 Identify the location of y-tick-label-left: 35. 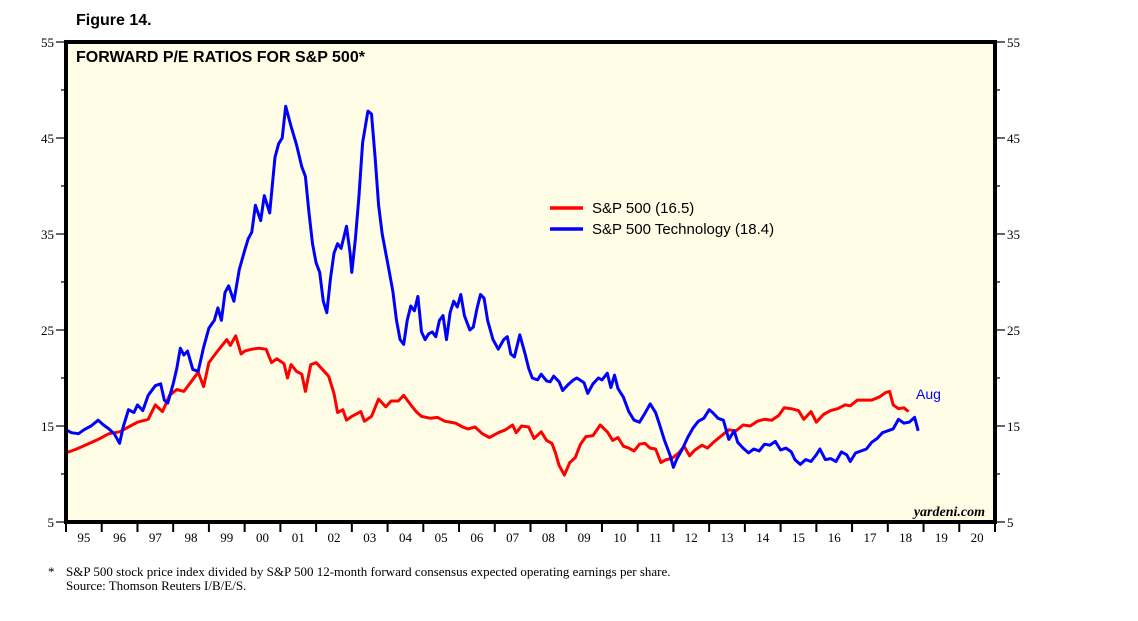
(47, 234).